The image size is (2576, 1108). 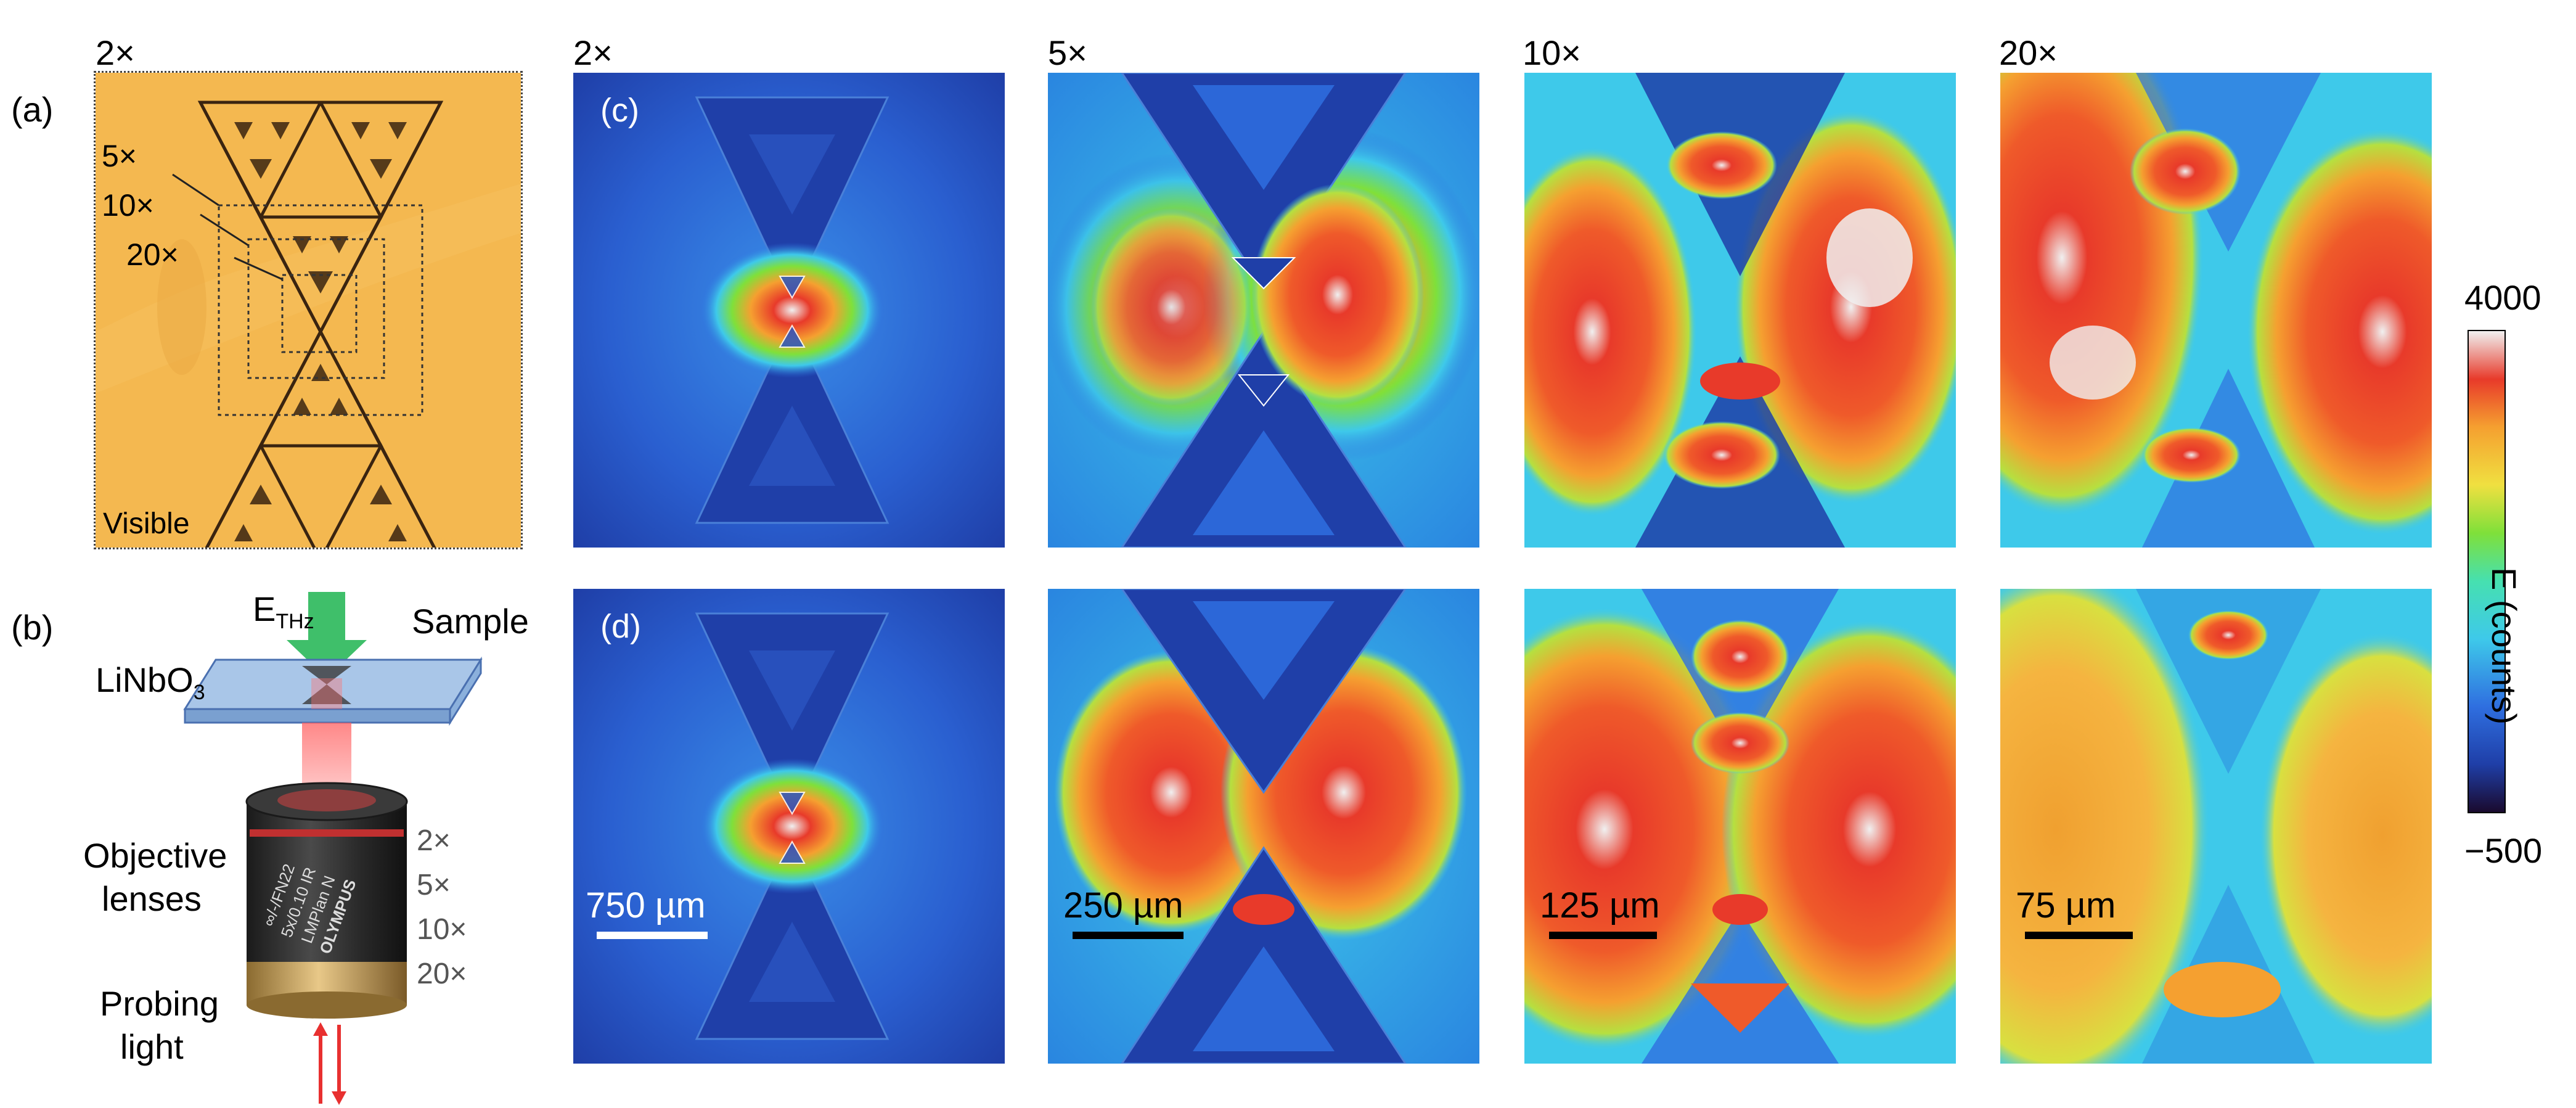 What do you see at coordinates (442, 907) in the screenshot?
I see `magnification-list: 2× 5× 10× 20×` at bounding box center [442, 907].